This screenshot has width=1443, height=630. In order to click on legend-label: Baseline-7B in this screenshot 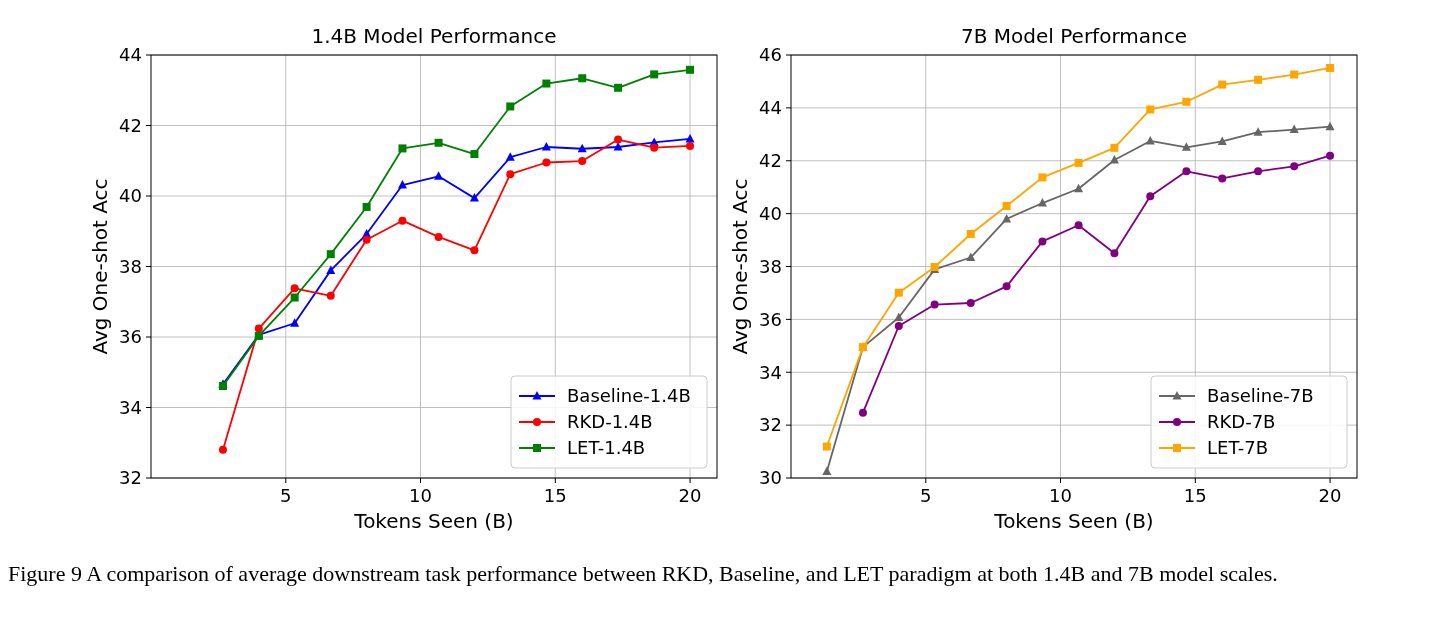, I will do `click(1260, 396)`.